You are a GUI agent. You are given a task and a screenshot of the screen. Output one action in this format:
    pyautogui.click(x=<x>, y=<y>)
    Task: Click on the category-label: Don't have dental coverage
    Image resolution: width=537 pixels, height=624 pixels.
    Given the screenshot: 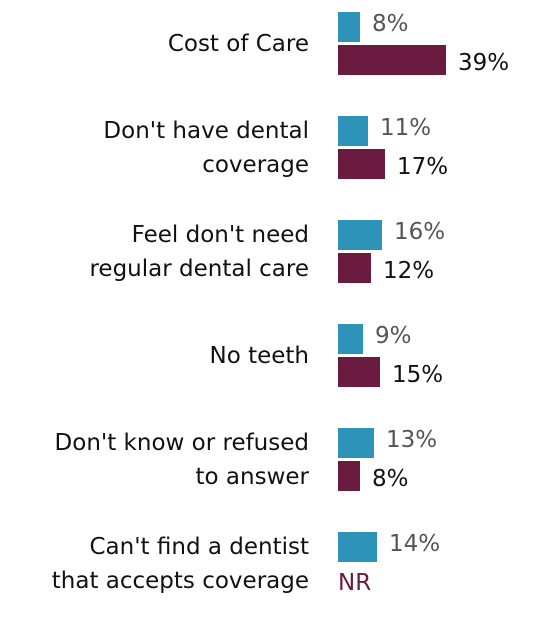 What is the action you would take?
    pyautogui.click(x=154, y=148)
    